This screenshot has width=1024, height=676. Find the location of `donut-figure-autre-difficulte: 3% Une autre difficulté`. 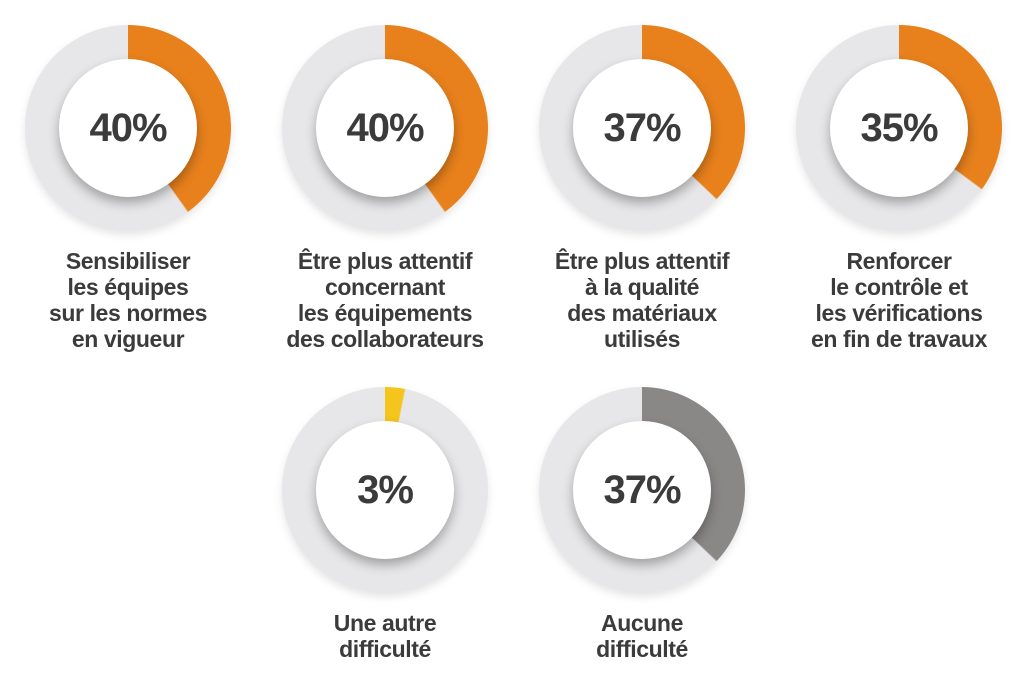

donut-figure-autre-difficulte: 3% Une autre difficulté is located at coordinates (385, 524).